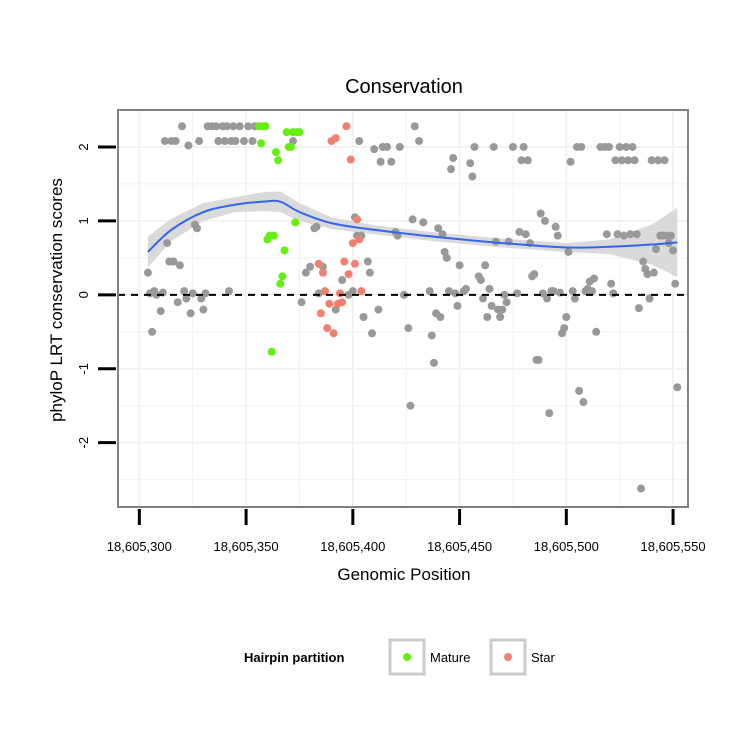 The width and height of the screenshot is (750, 750). I want to click on legend: Hairpin partition Mature Star, so click(400, 657).